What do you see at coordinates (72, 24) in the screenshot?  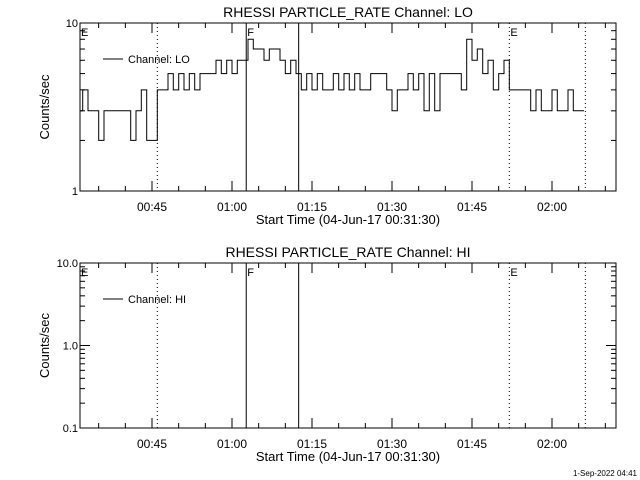 I see `y-tick-label: 10` at bounding box center [72, 24].